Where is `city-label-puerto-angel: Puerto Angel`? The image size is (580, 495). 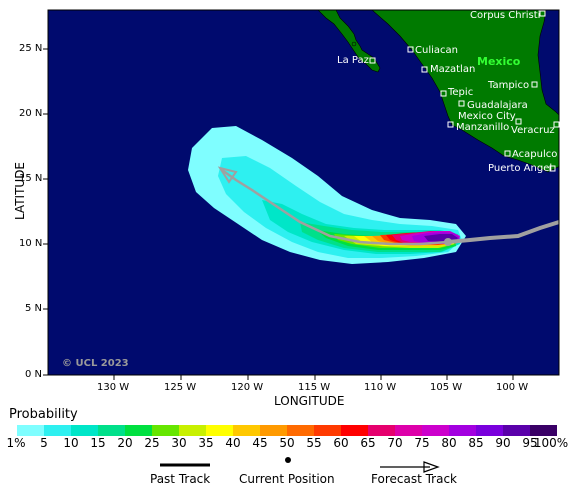 city-label-puerto-angel: Puerto Angel is located at coordinates (520, 168).